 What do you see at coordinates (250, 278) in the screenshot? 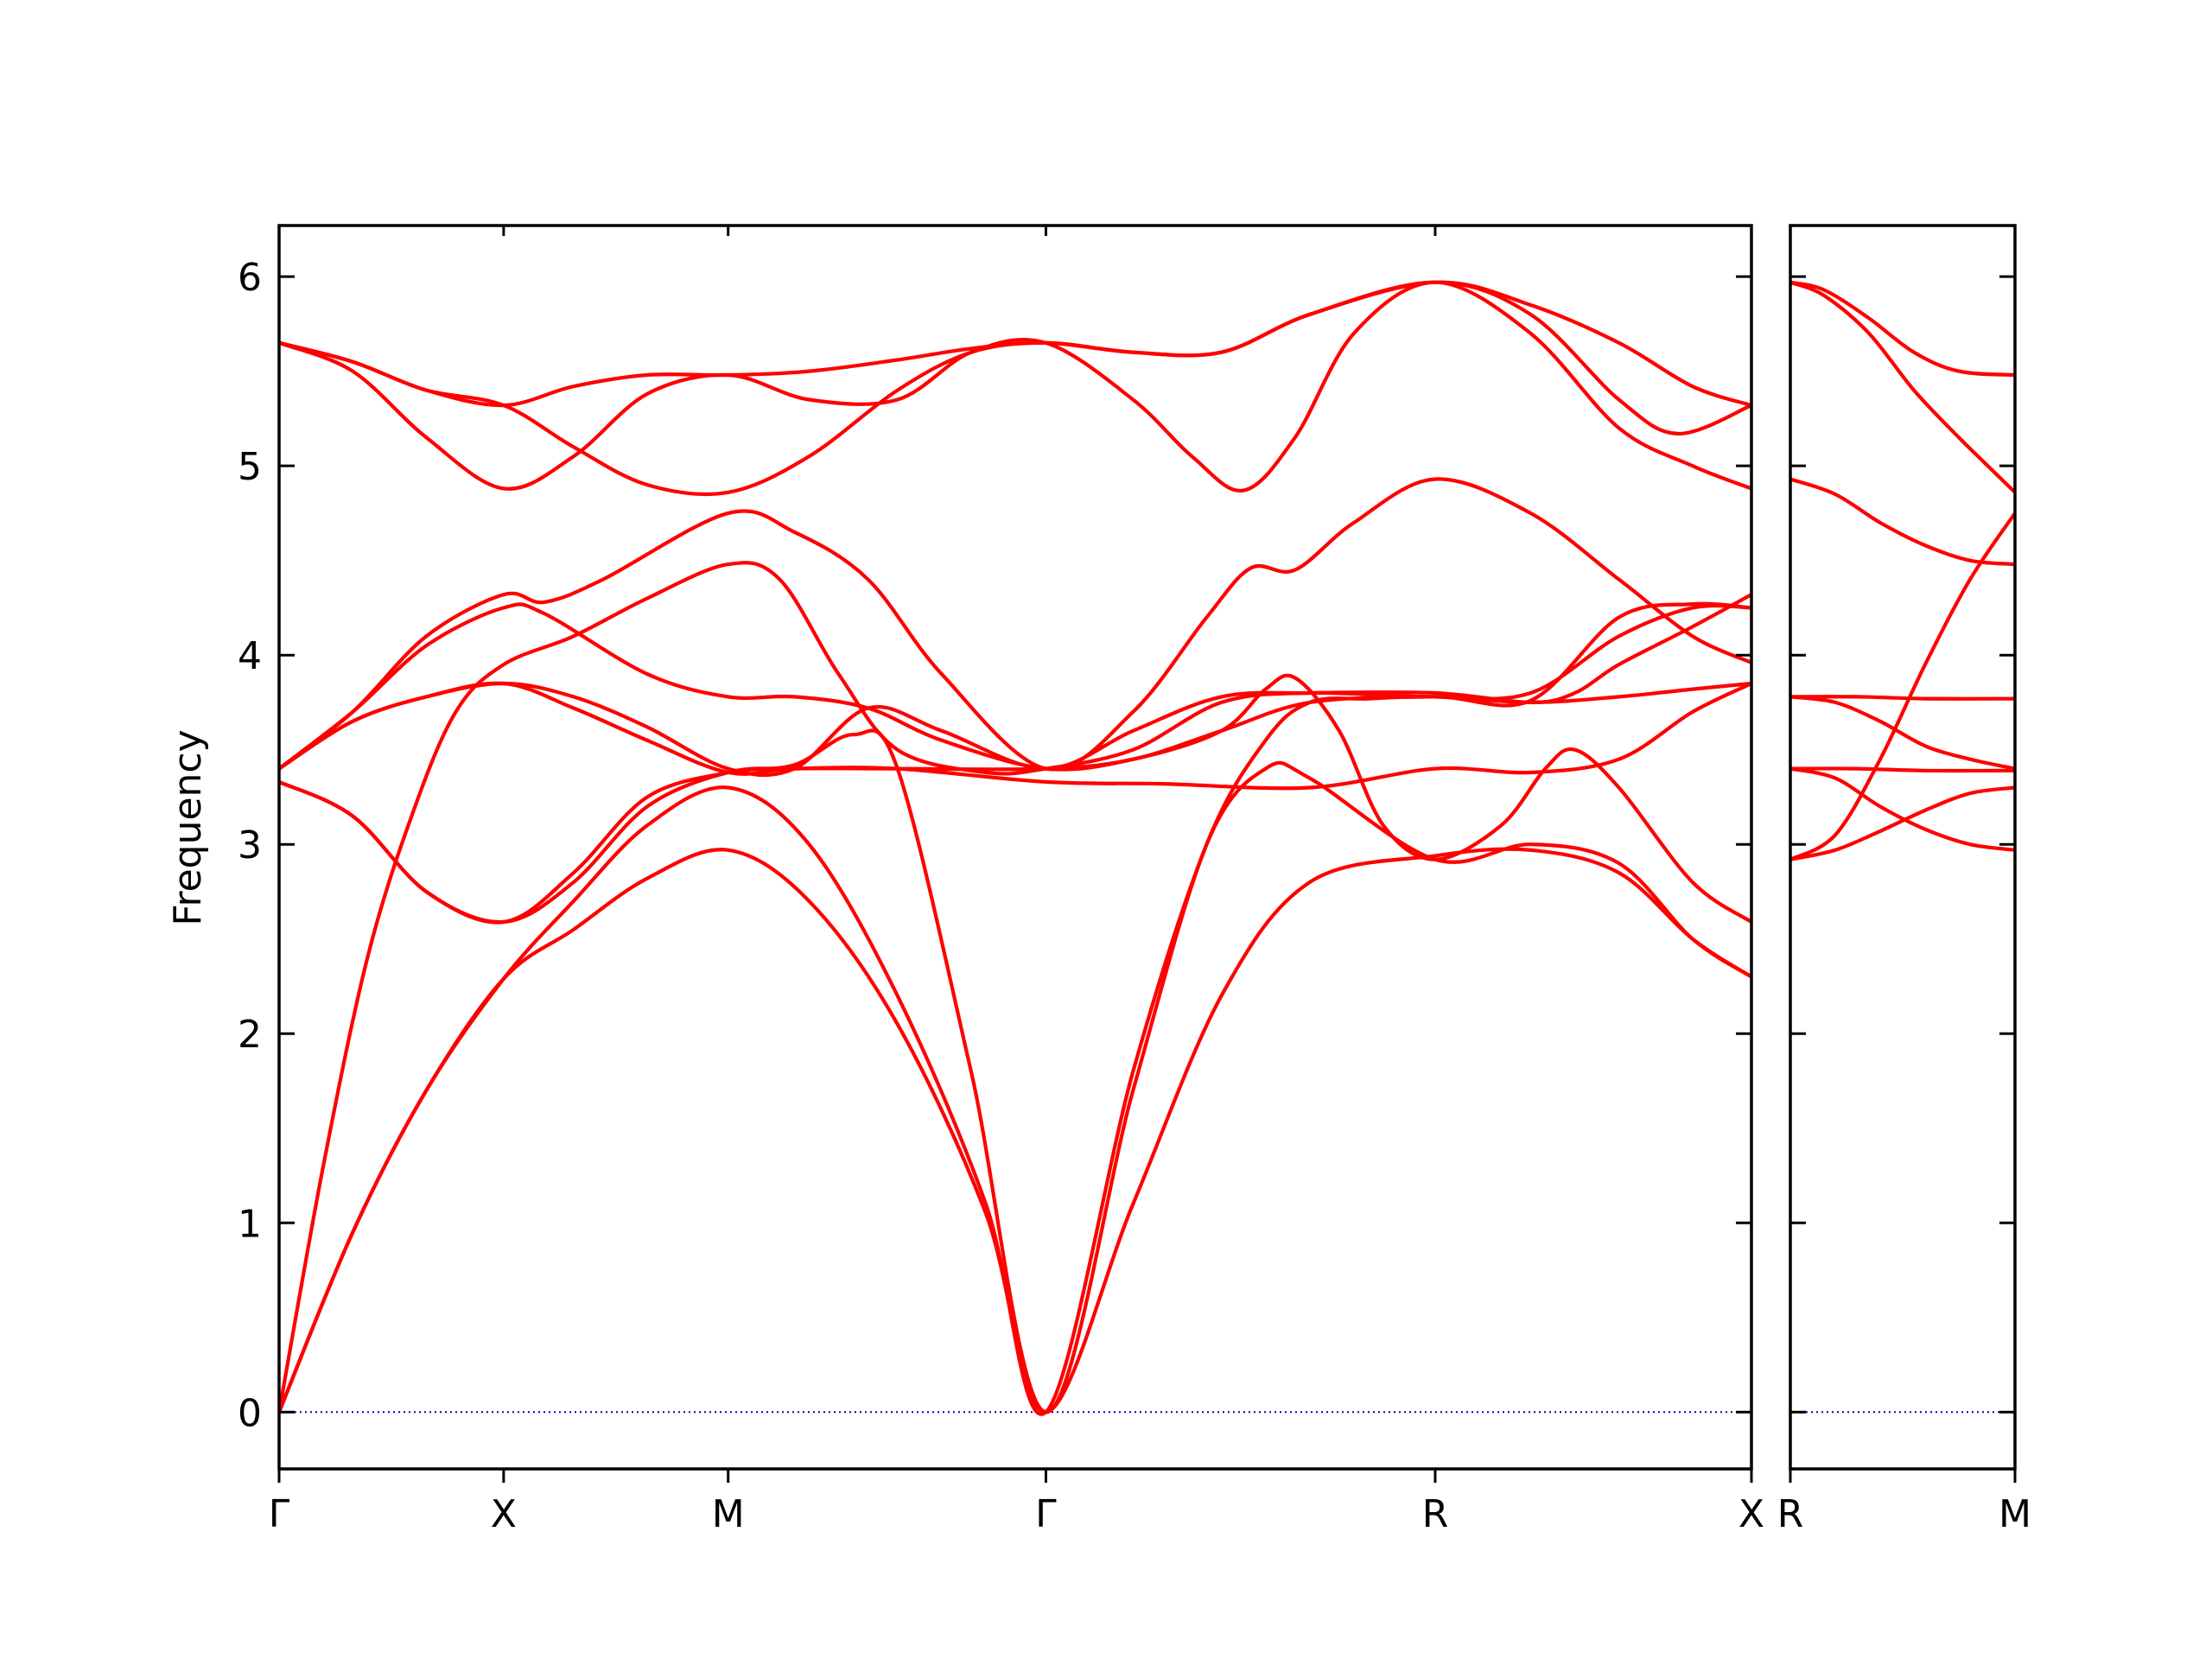
I see `y-tick-label: 6` at bounding box center [250, 278].